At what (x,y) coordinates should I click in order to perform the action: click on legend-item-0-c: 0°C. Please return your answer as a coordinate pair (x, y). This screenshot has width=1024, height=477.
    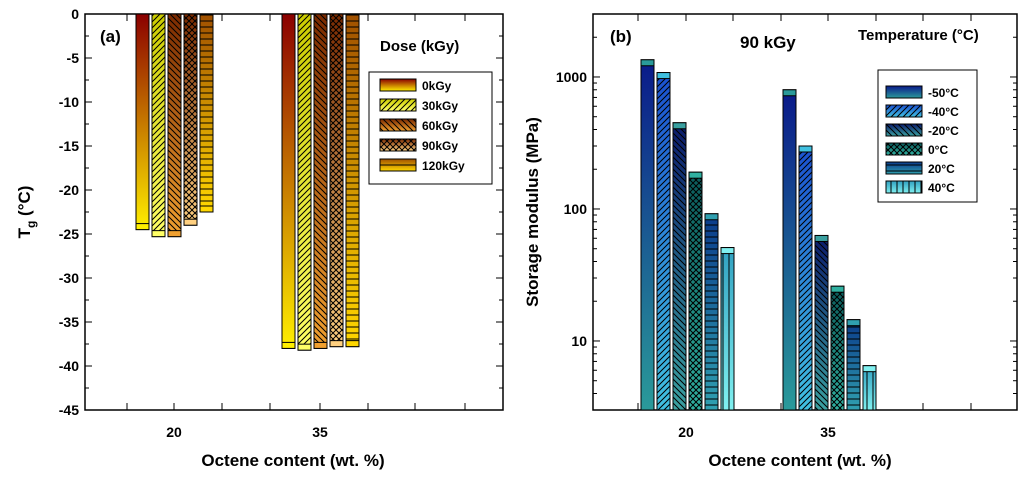
    Looking at the image, I should click on (916, 149).